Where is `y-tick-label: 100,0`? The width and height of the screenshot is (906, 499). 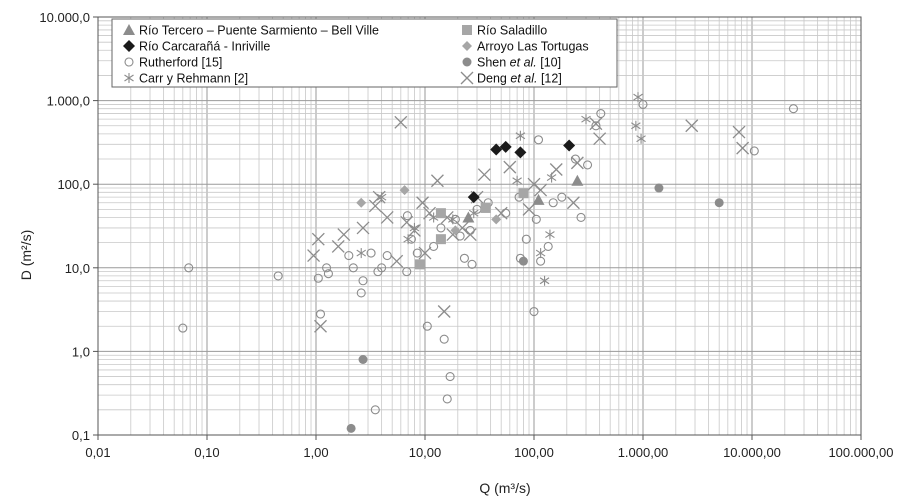 y-tick-label: 100,0 is located at coordinates (73, 184).